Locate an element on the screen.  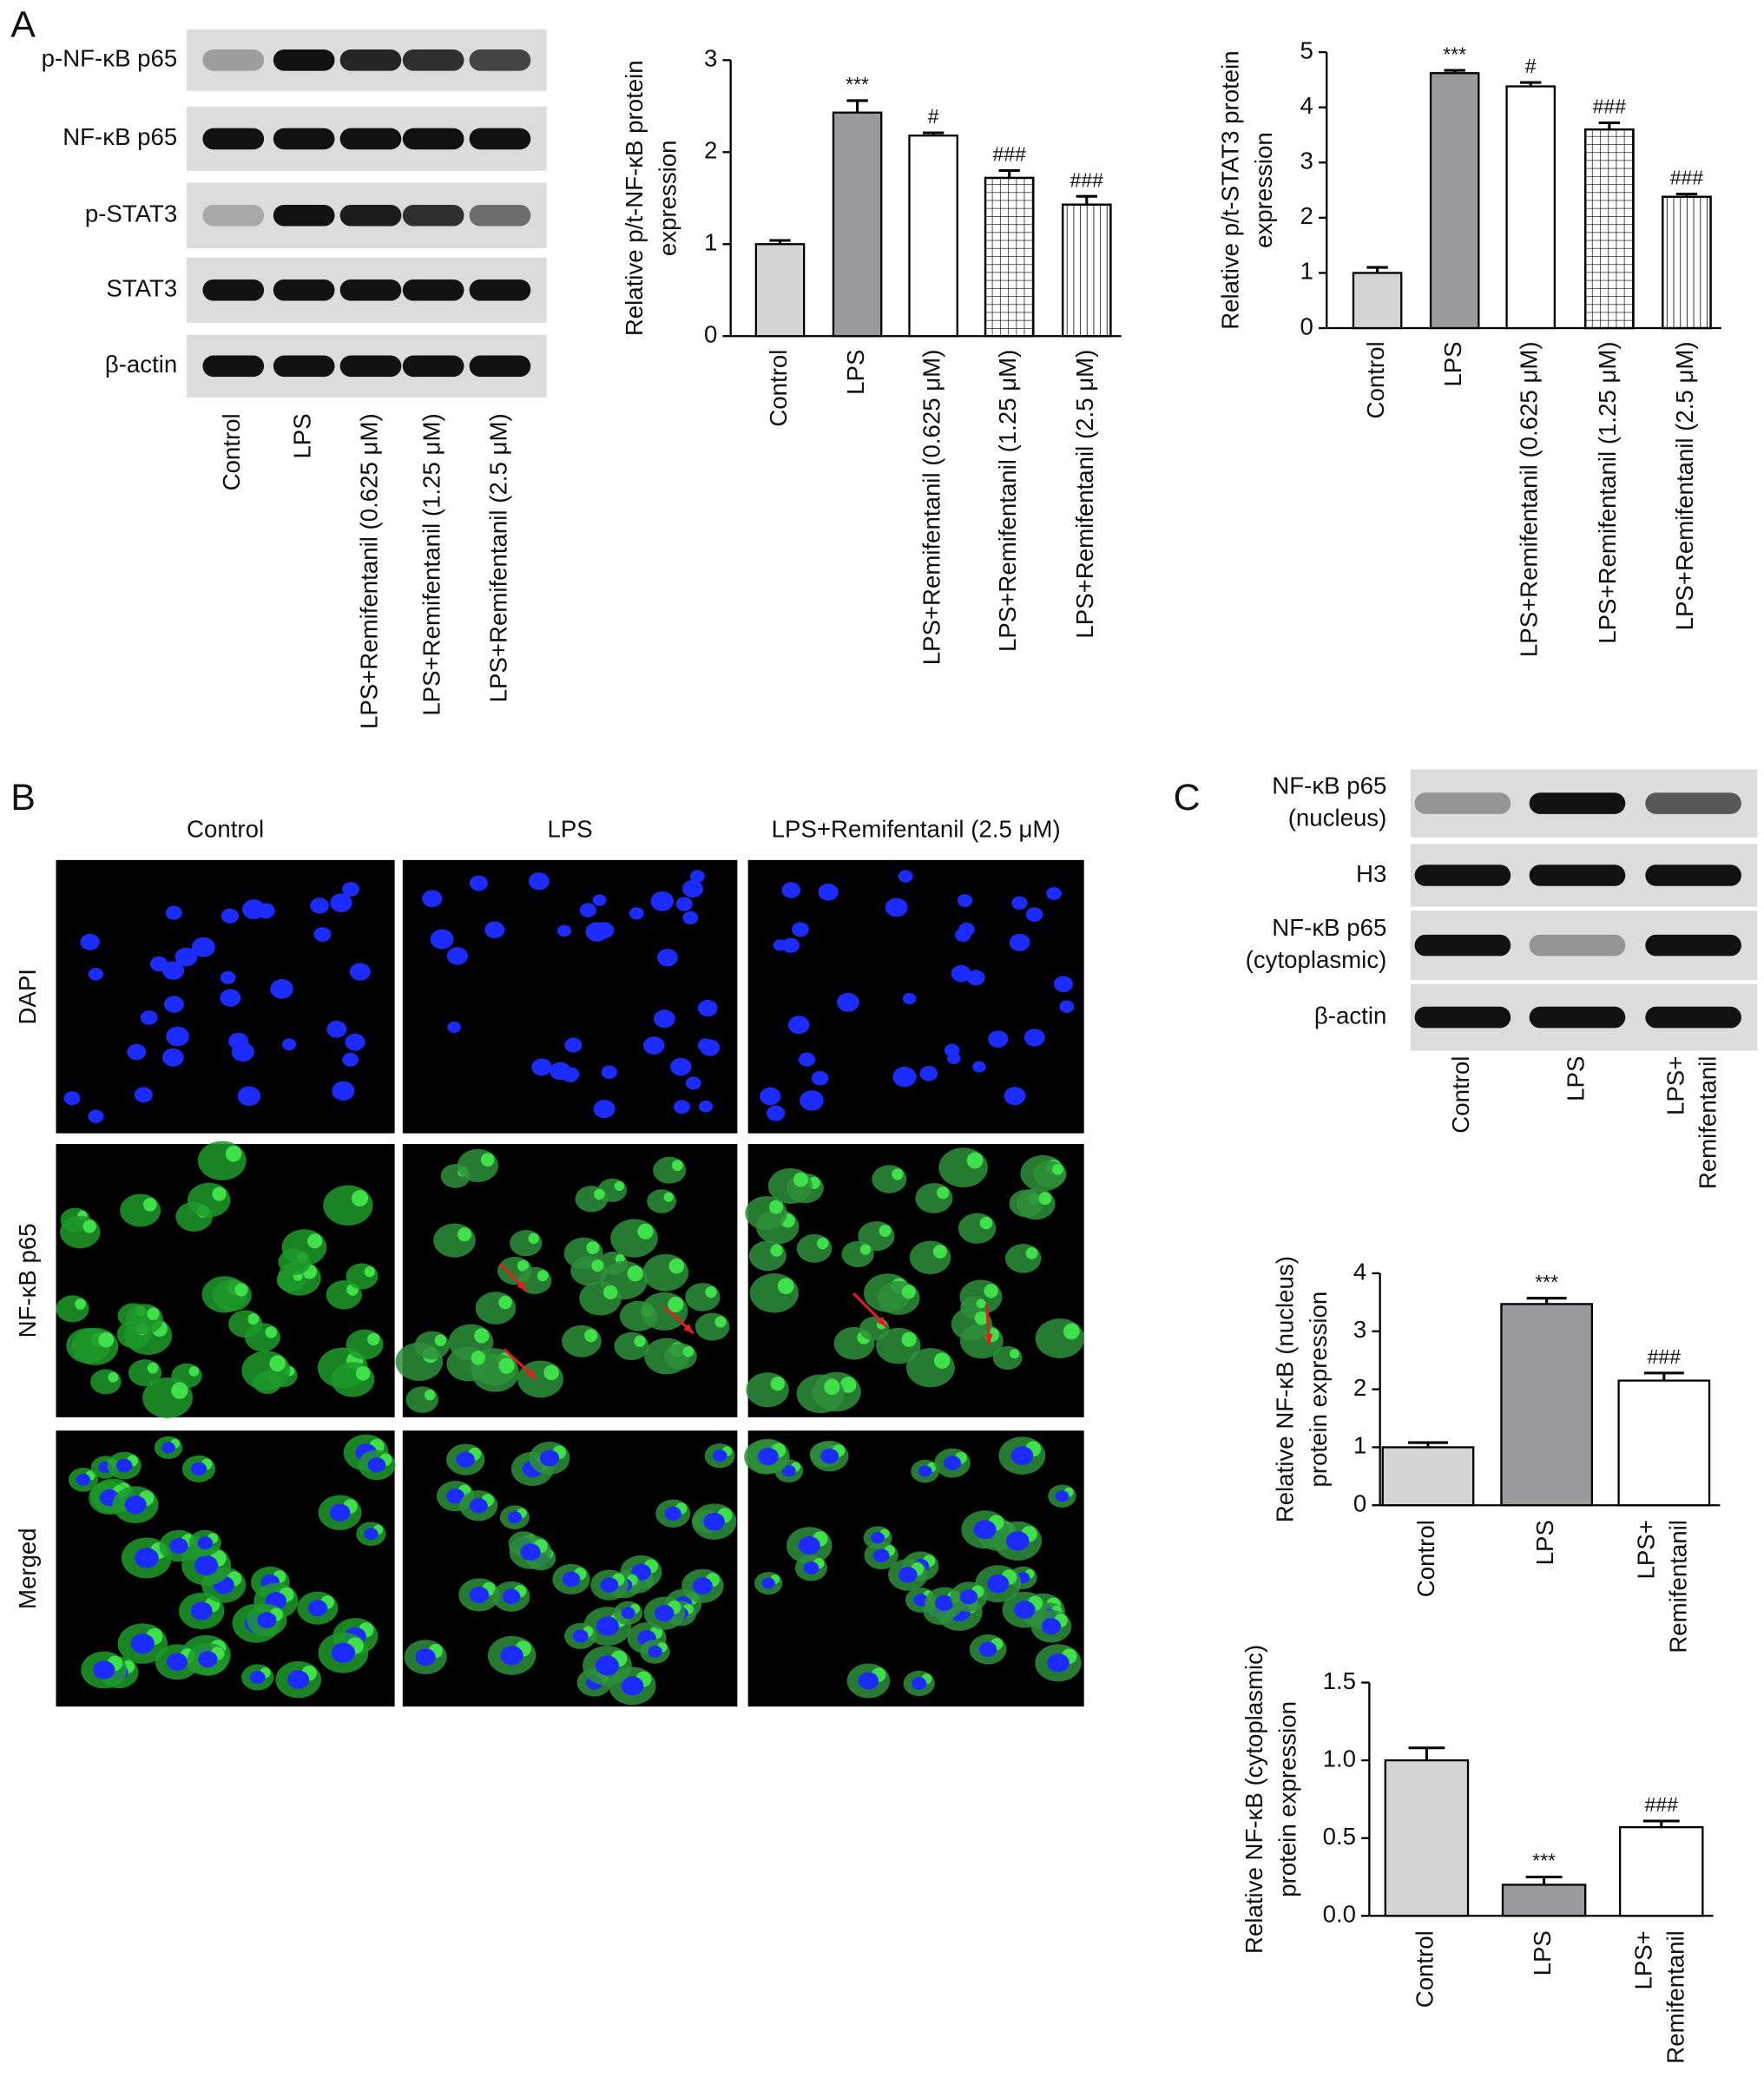
column-header: Control is located at coordinates (225, 828).